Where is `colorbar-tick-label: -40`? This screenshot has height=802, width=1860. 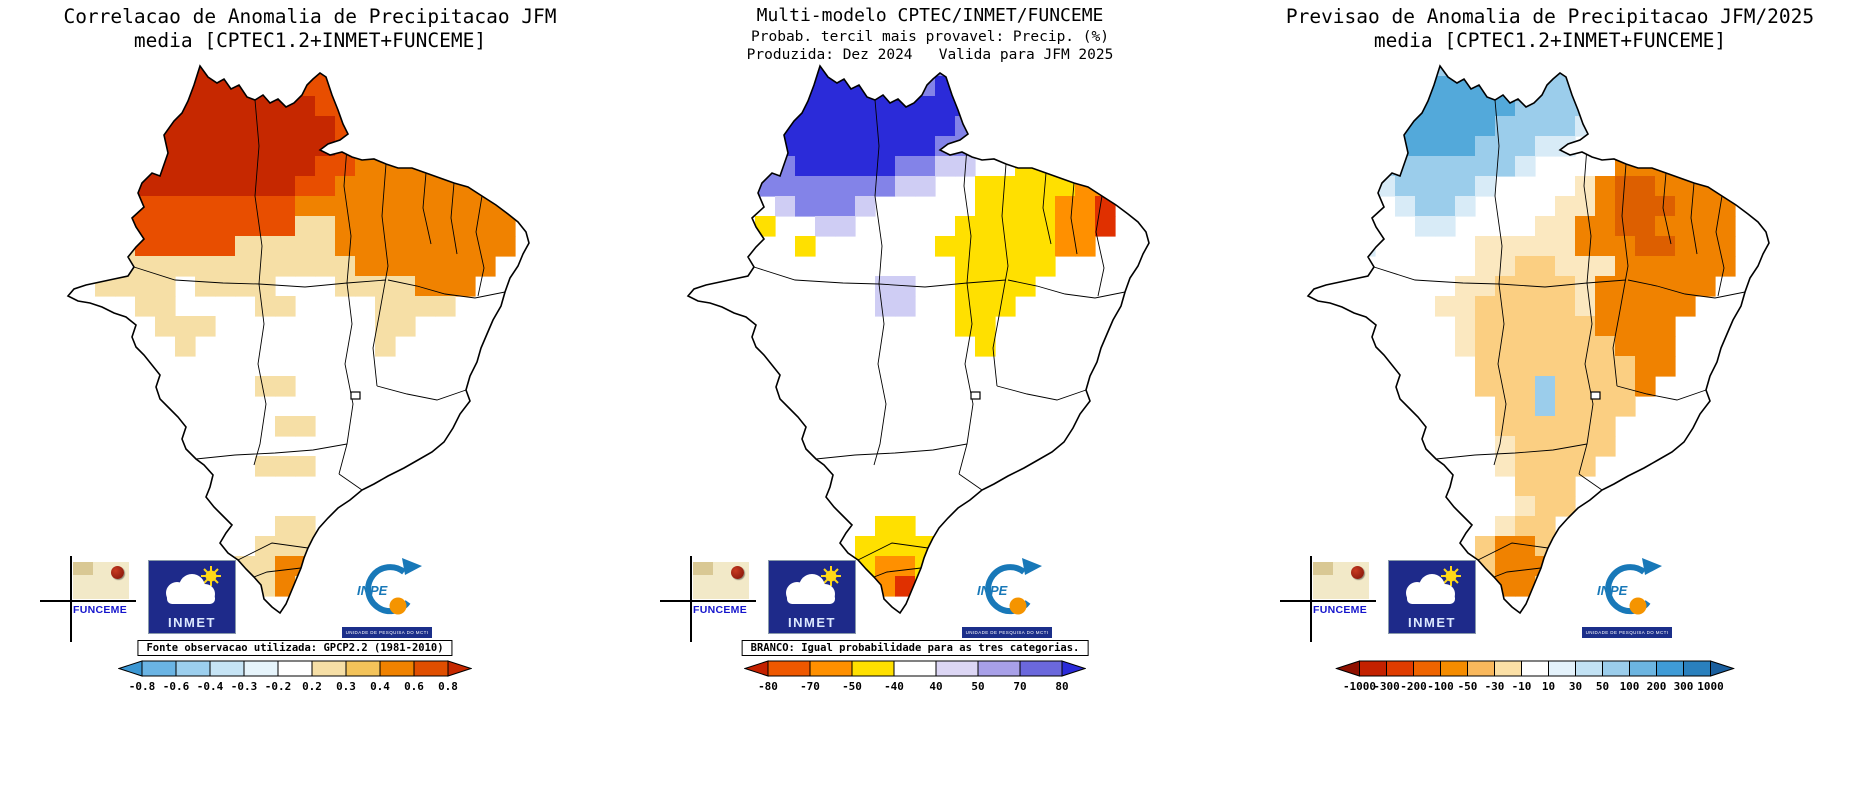
colorbar-tick-label: -40 is located at coordinates (894, 686).